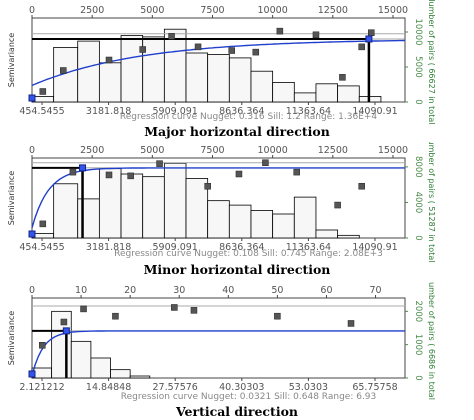 The image size is (474, 420). I want to click on bottom-tick-label: 2.121212, so click(41, 387).